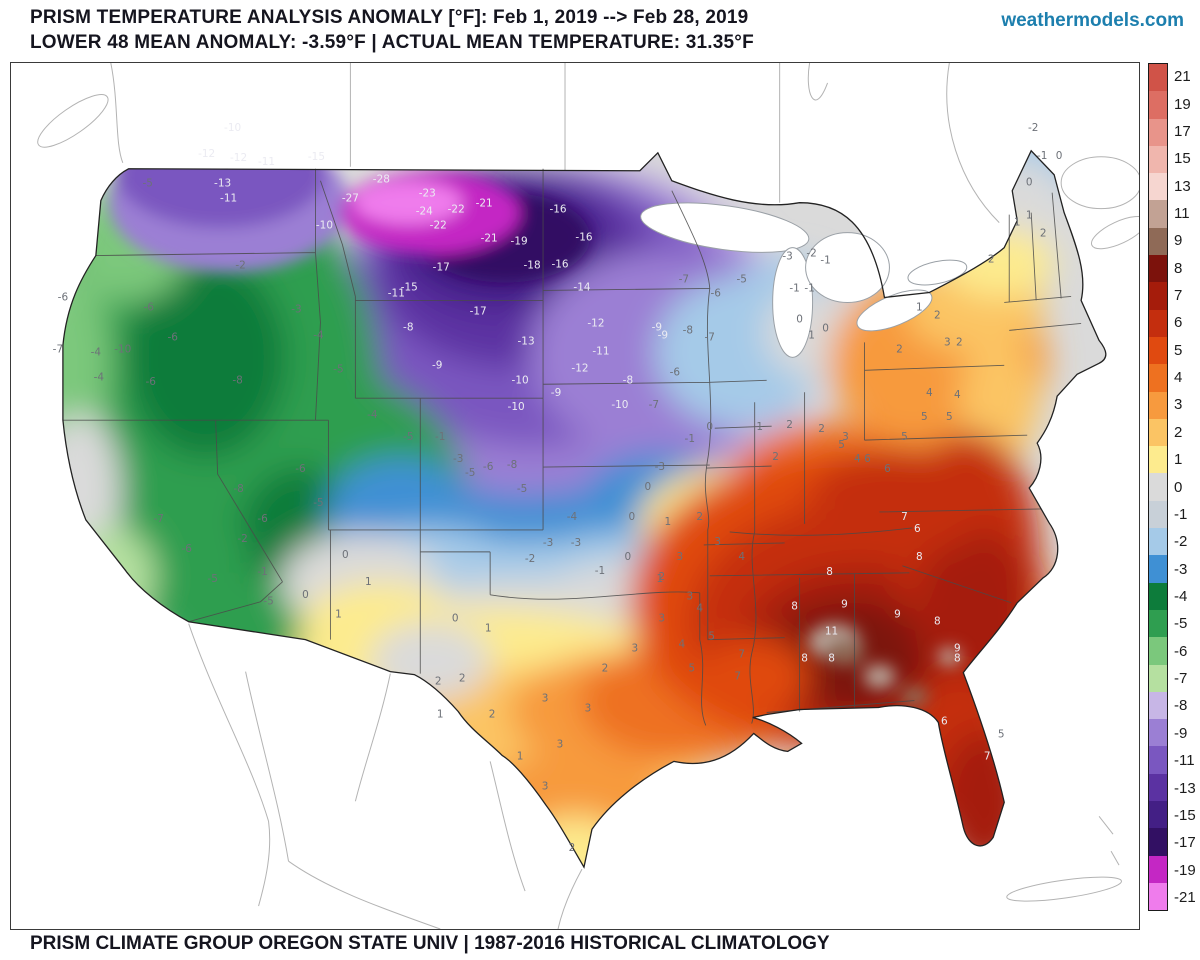 This screenshot has height=960, width=1200. Describe the element at coordinates (600, 571) in the screenshot. I see `anomaly-value-label: -1` at that location.